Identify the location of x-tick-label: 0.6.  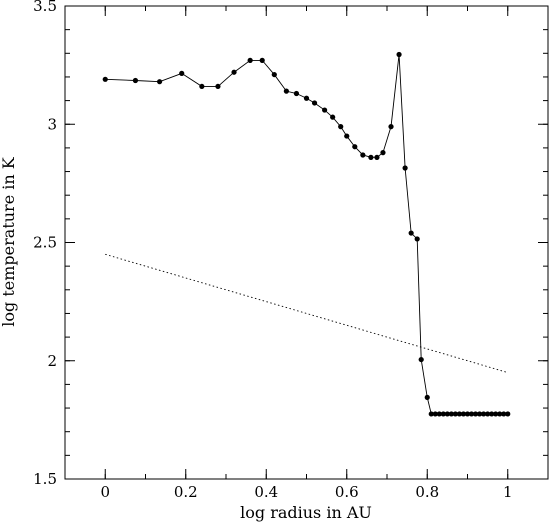
(347, 492).